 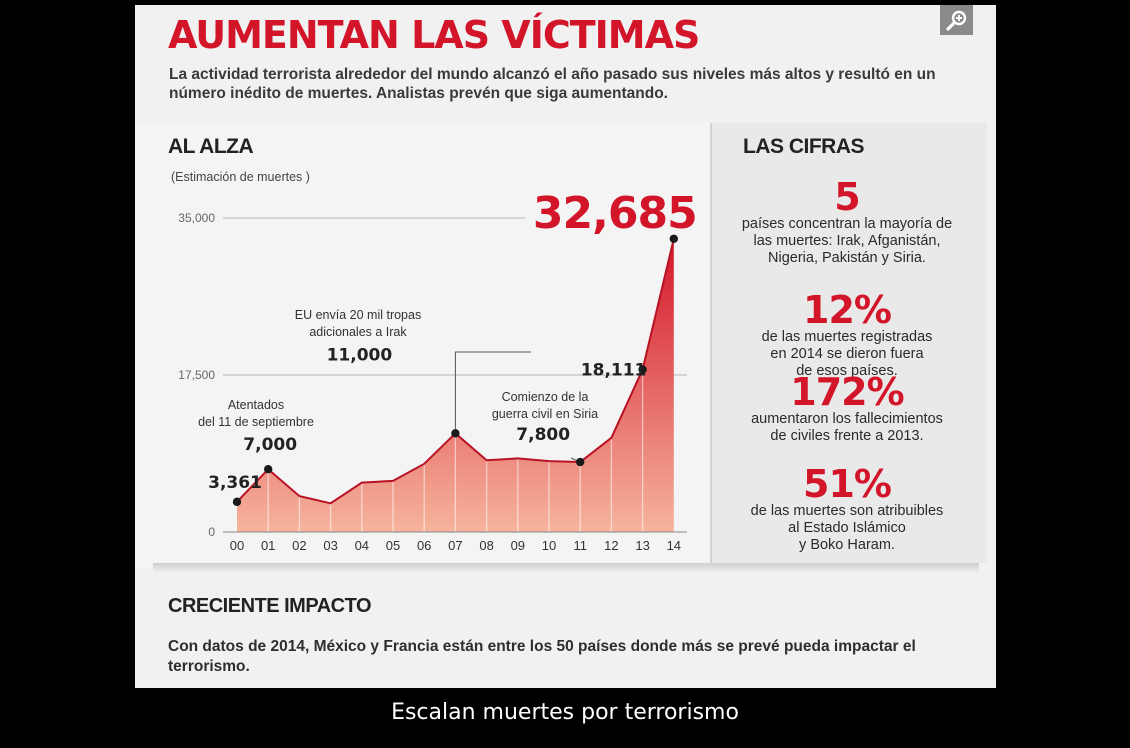 I want to click on fact-text-line: en 2014 se dieron fuera, so click(x=847, y=354).